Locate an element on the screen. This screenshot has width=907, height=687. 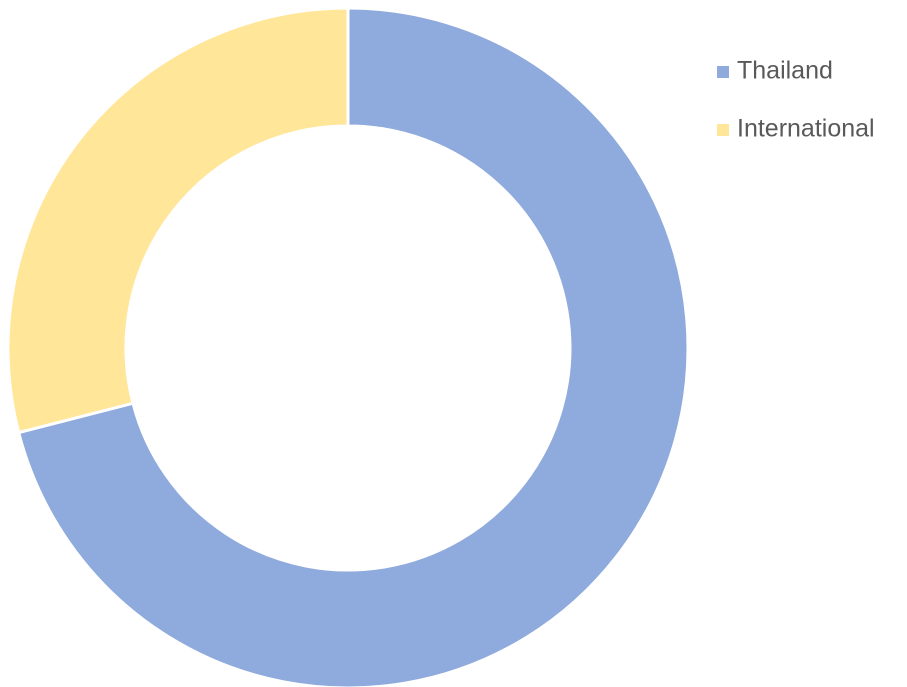
legend-label: Thailand is located at coordinates (785, 71).